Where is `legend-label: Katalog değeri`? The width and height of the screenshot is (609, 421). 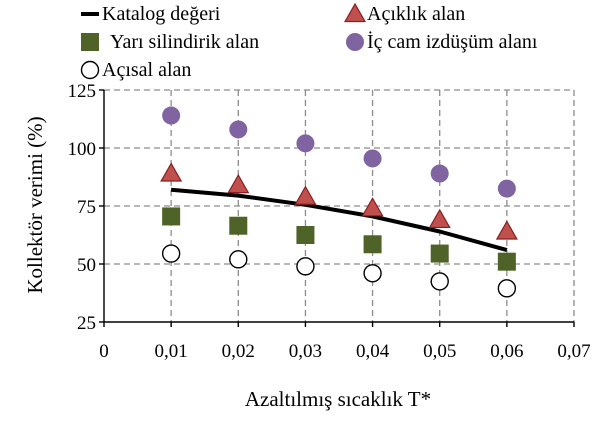 legend-label: Katalog değeri is located at coordinates (161, 14).